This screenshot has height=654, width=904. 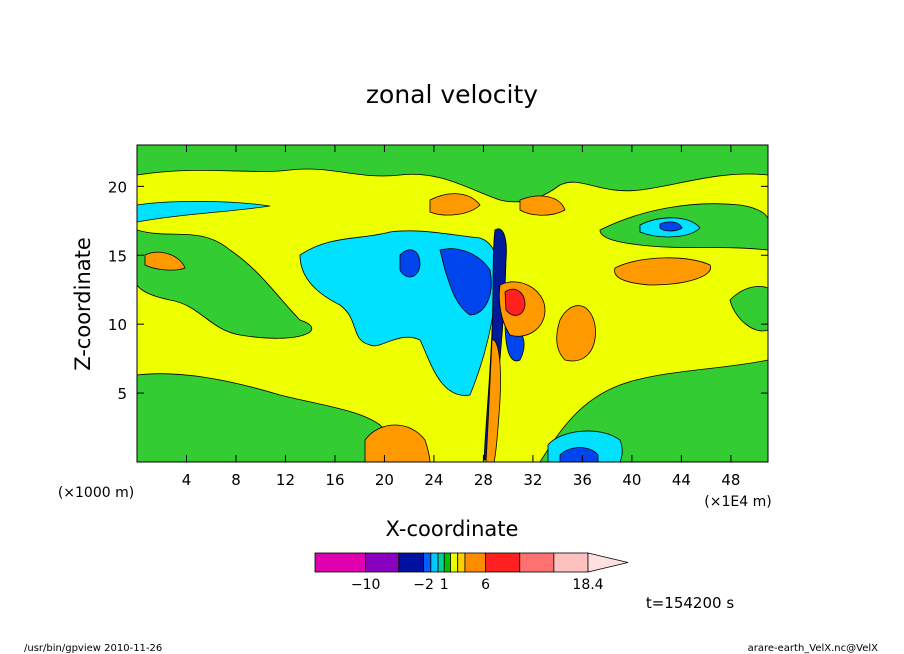 What do you see at coordinates (485, 585) in the screenshot?
I see `colorbar-label: 6` at bounding box center [485, 585].